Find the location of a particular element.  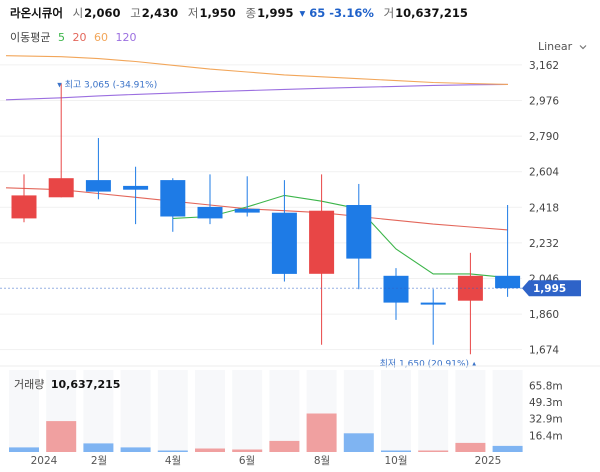

price-tick-label: 2,232 is located at coordinates (544, 244).